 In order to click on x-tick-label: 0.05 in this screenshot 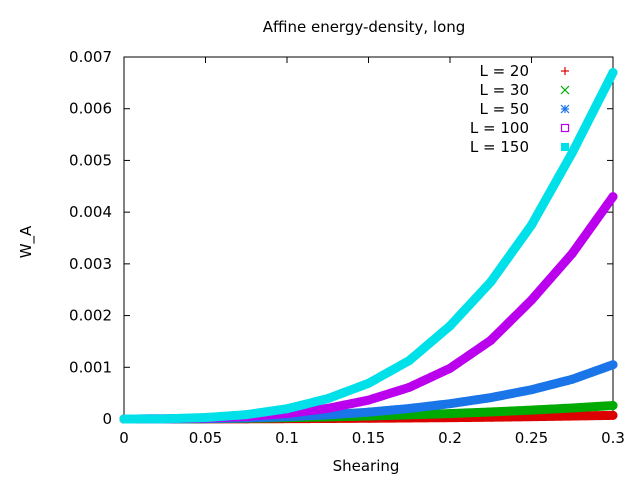, I will do `click(205, 438)`.